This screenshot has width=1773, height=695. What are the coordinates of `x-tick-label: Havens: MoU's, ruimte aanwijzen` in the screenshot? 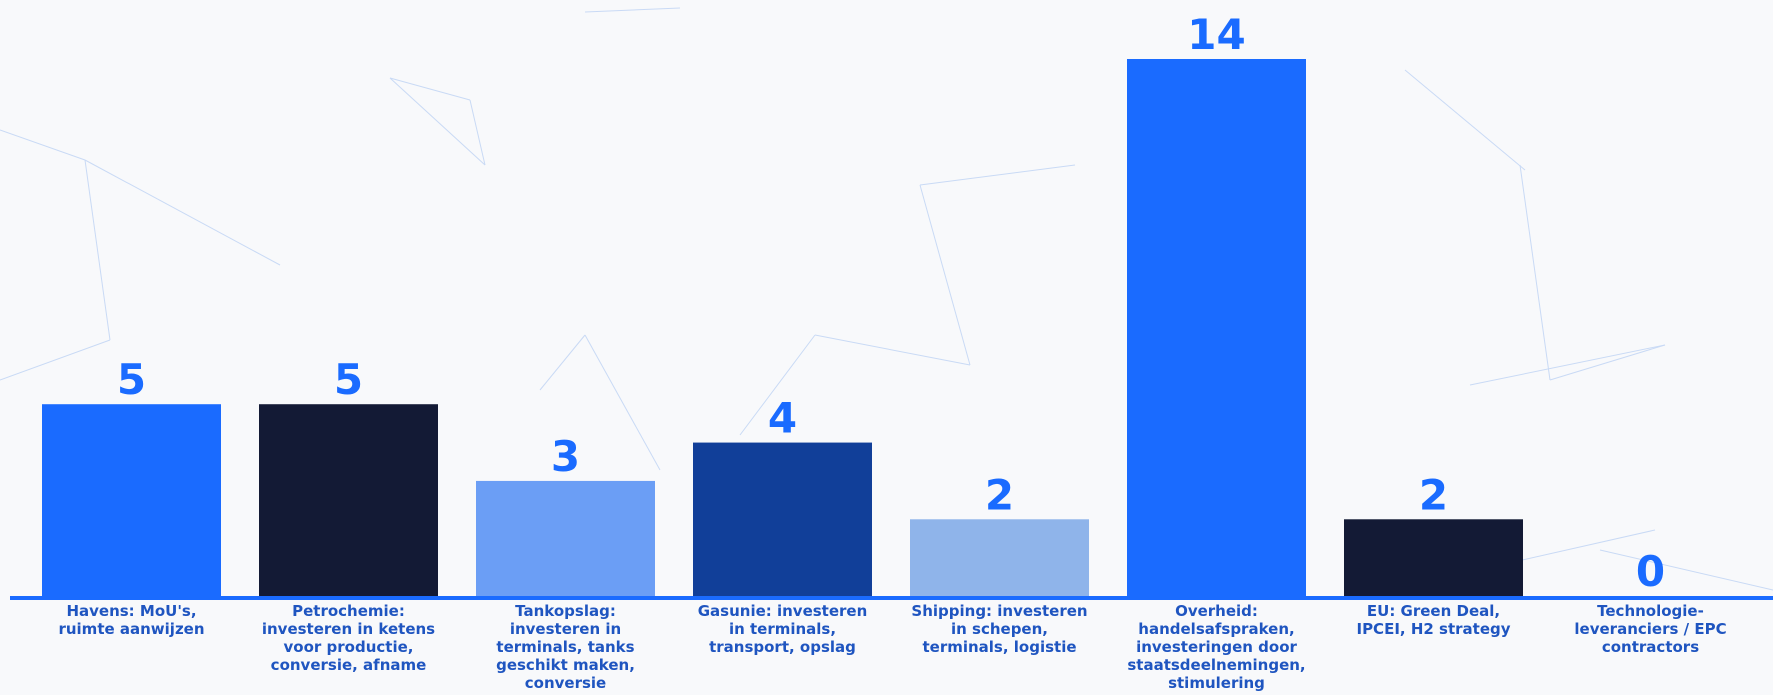 It's located at (131, 620).